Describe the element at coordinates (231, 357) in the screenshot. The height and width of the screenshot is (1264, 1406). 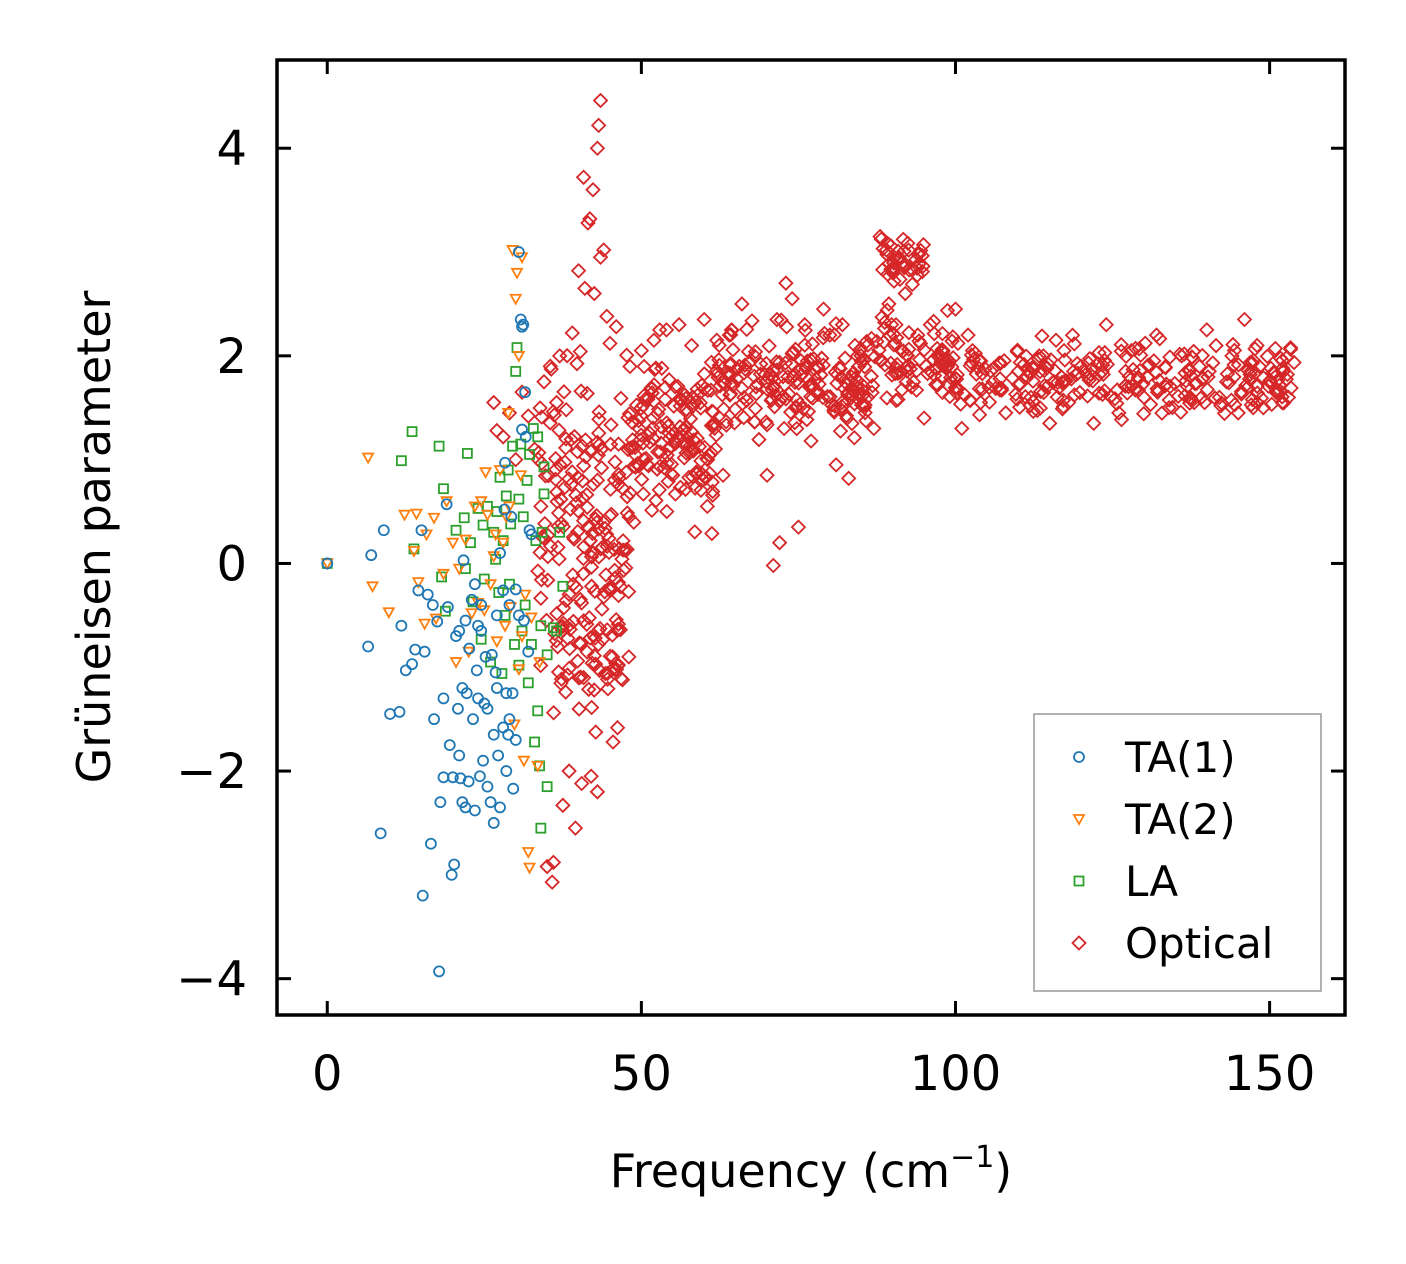
I see `y-tick-label: 2` at that location.